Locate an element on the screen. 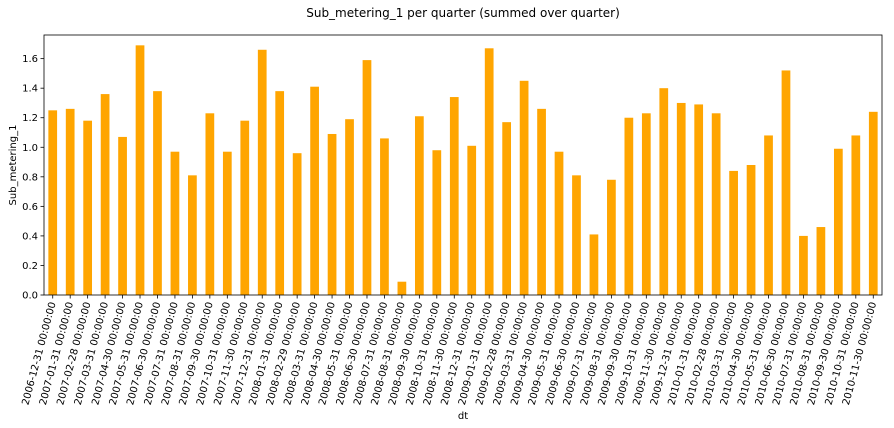 This screenshot has height=428, width=894. y-tick-label: 0.0 is located at coordinates (30, 296).